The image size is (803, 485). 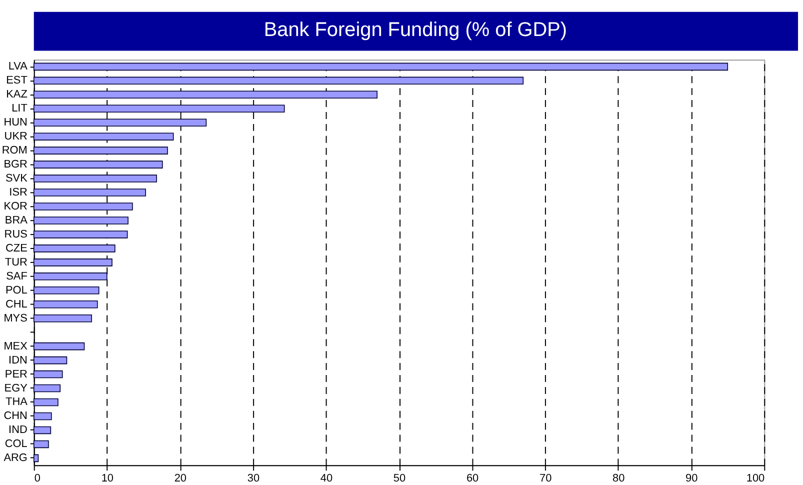 What do you see at coordinates (326, 478) in the screenshot?
I see `x-tick-label: 40` at bounding box center [326, 478].